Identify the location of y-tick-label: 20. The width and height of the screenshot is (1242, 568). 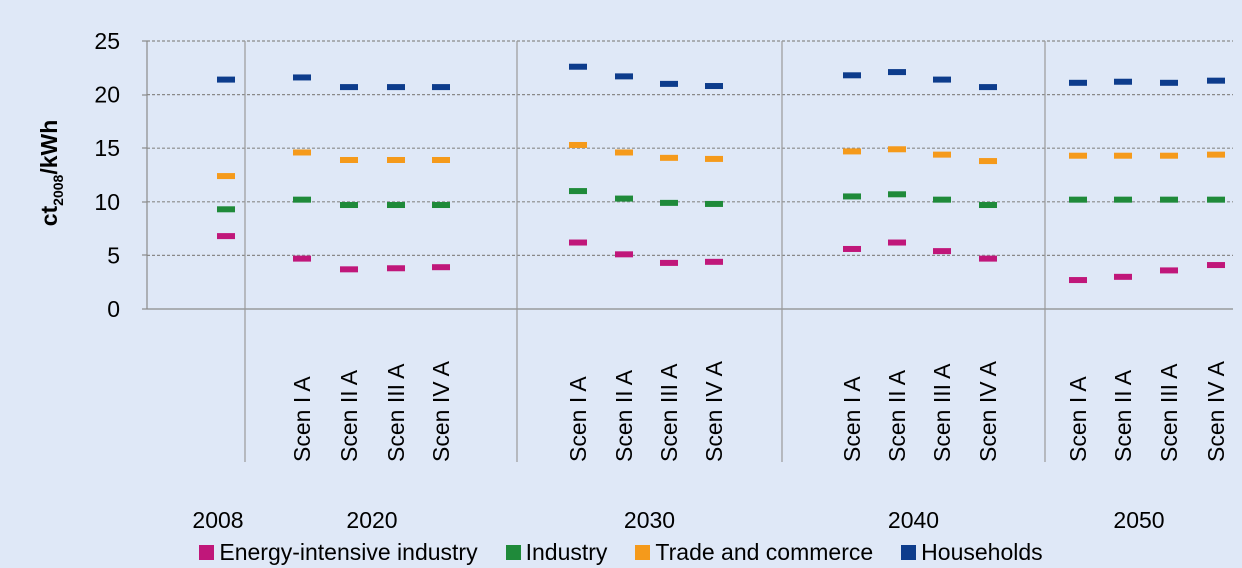
(107, 95).